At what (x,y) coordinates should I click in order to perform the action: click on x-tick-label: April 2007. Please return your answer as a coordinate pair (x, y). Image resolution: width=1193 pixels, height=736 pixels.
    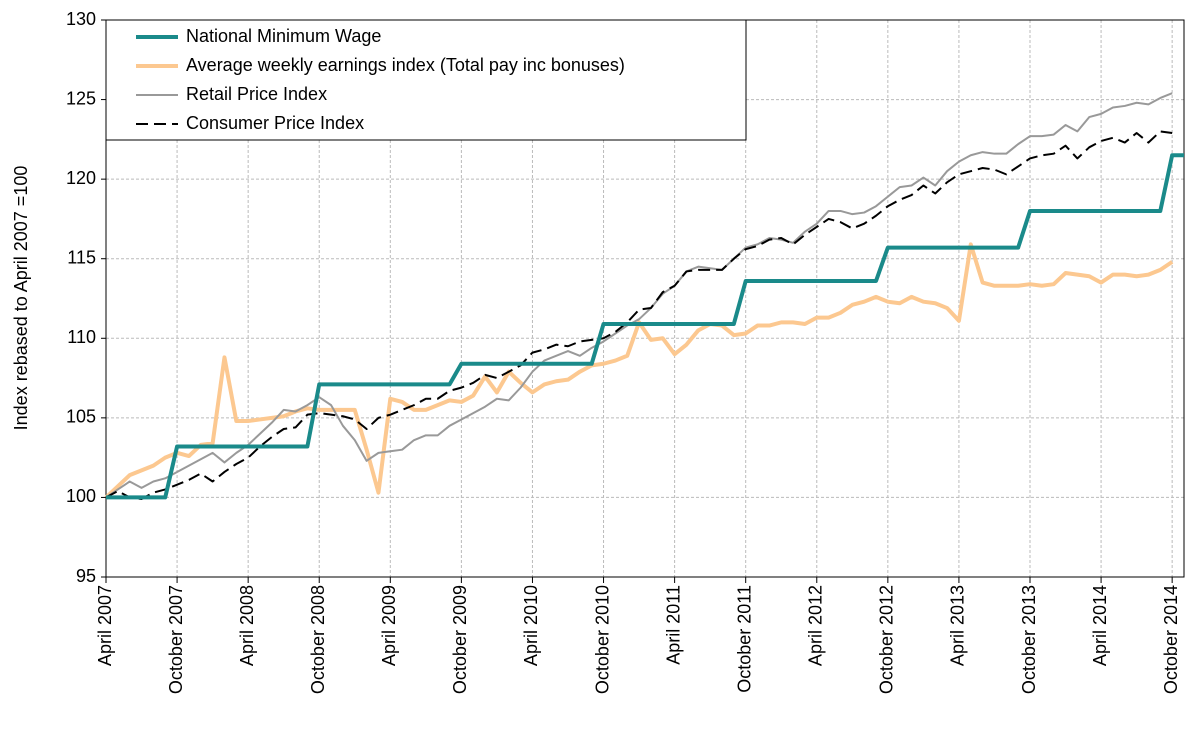
    Looking at the image, I should click on (105, 625).